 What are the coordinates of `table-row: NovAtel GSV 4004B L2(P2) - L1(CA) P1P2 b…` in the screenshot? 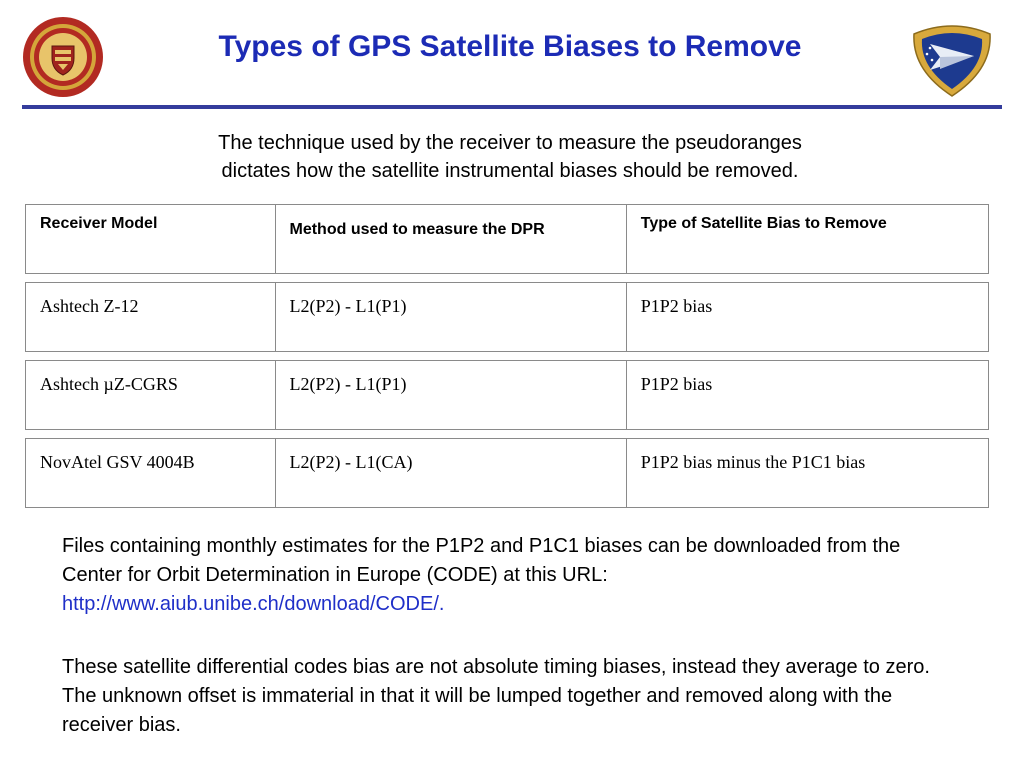 It's located at (507, 473).